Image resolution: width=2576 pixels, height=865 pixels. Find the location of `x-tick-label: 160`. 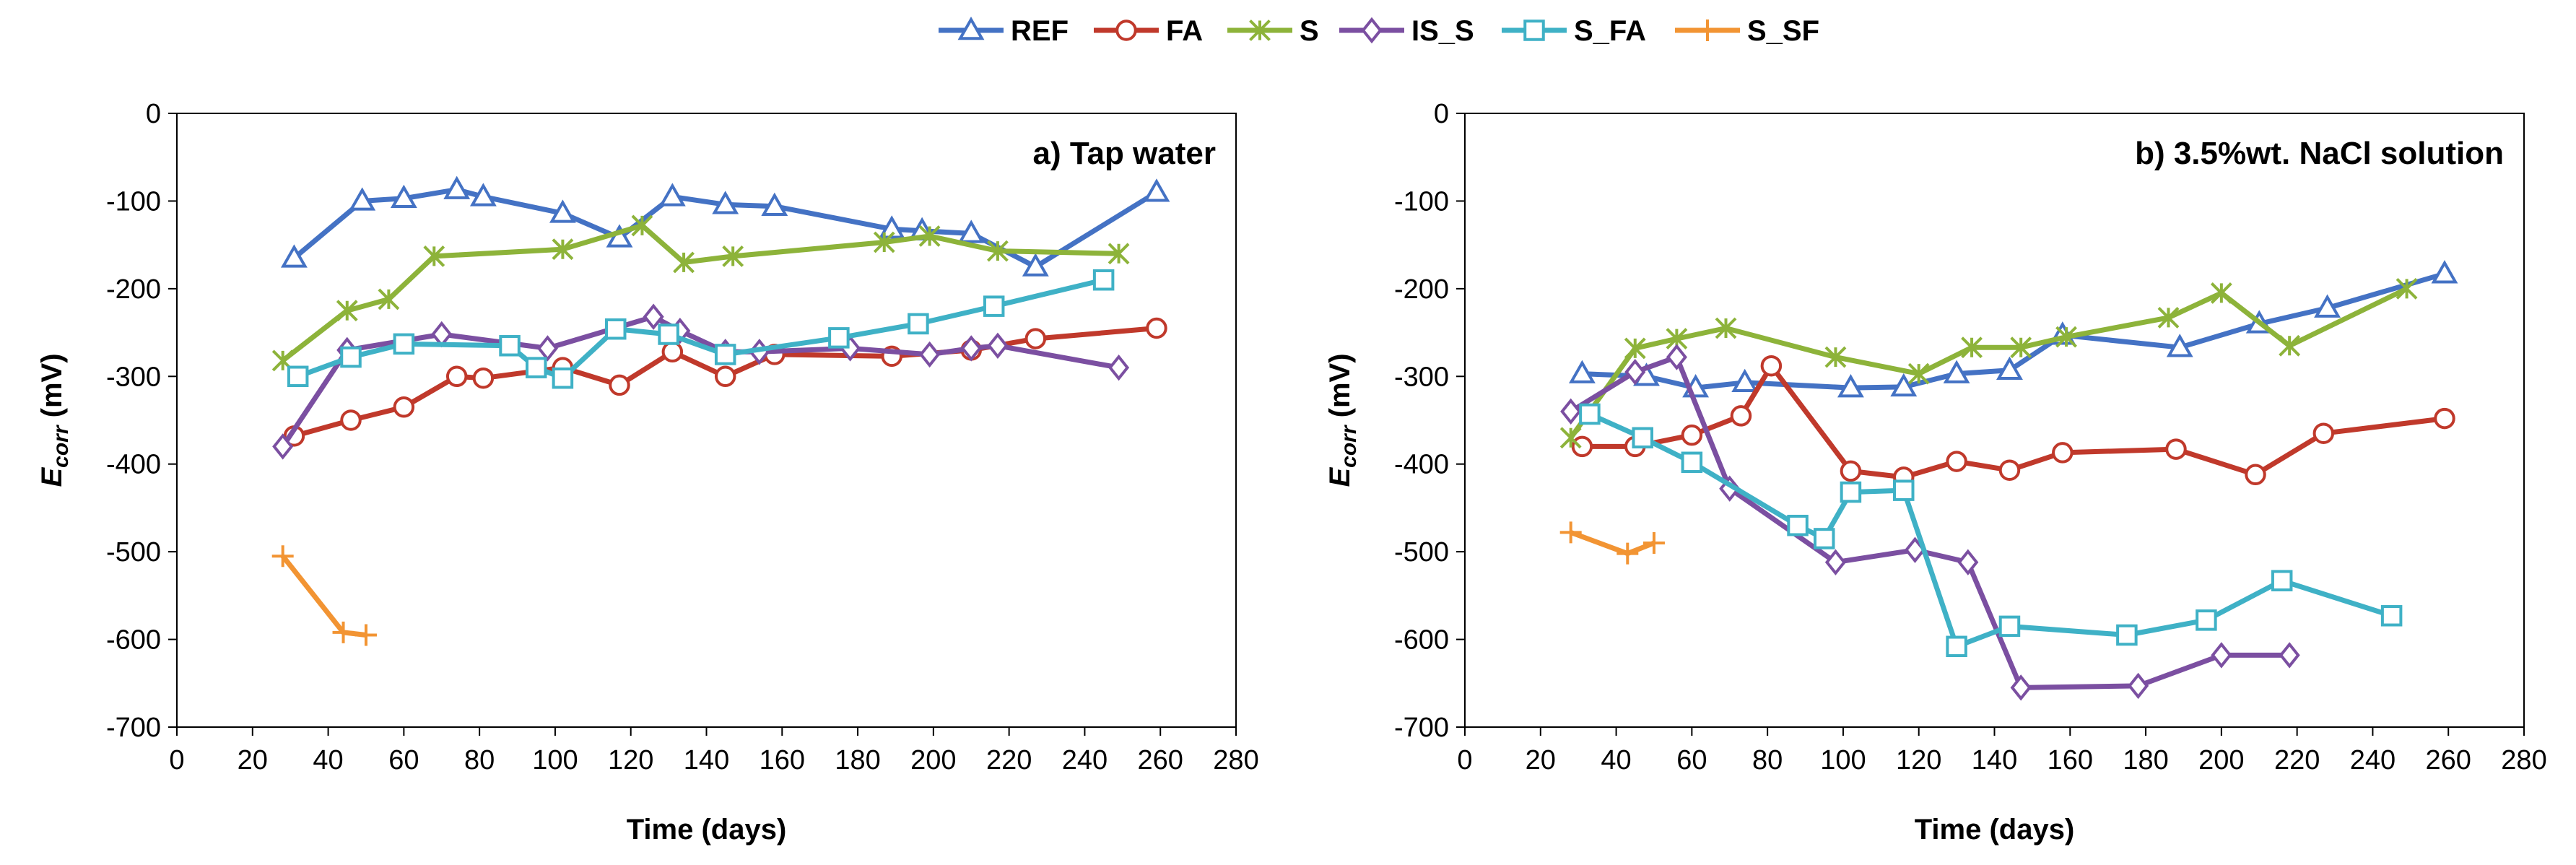

x-tick-label: 160 is located at coordinates (2070, 760).